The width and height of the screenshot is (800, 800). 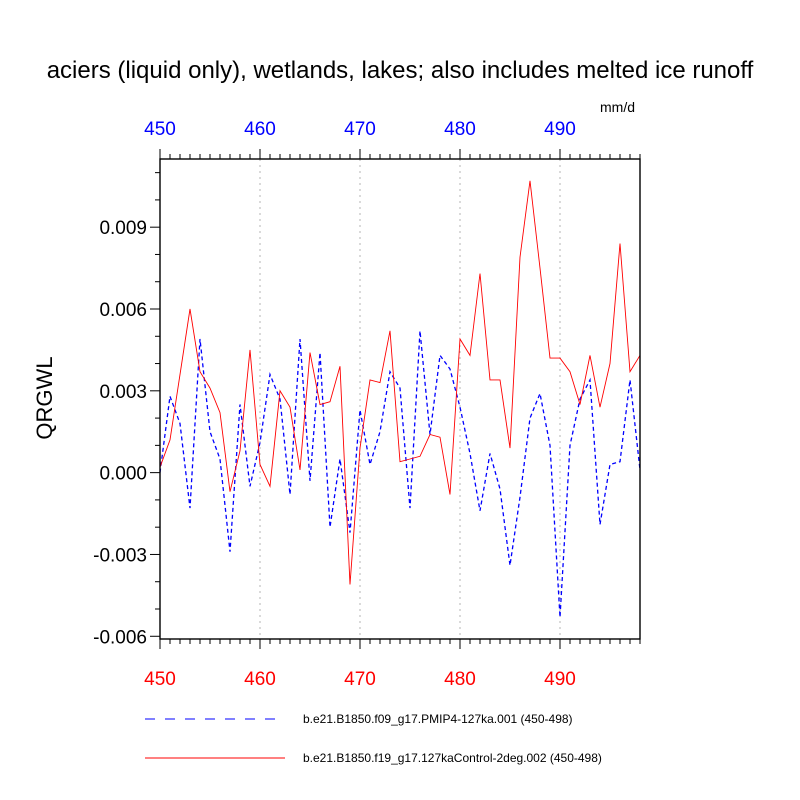 I want to click on y-tick-label: 0.009, so click(x=123, y=228).